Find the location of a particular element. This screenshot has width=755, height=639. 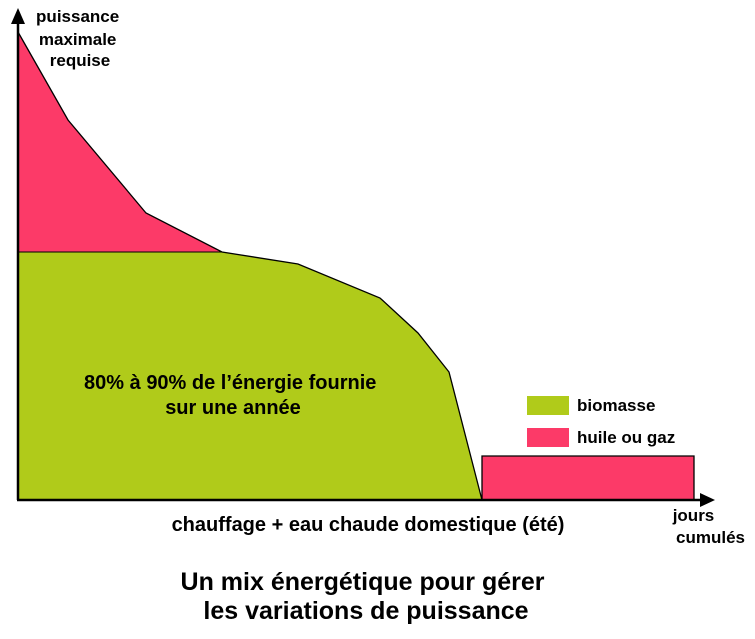

x-axis-label-line: jours is located at coordinates (693, 515).